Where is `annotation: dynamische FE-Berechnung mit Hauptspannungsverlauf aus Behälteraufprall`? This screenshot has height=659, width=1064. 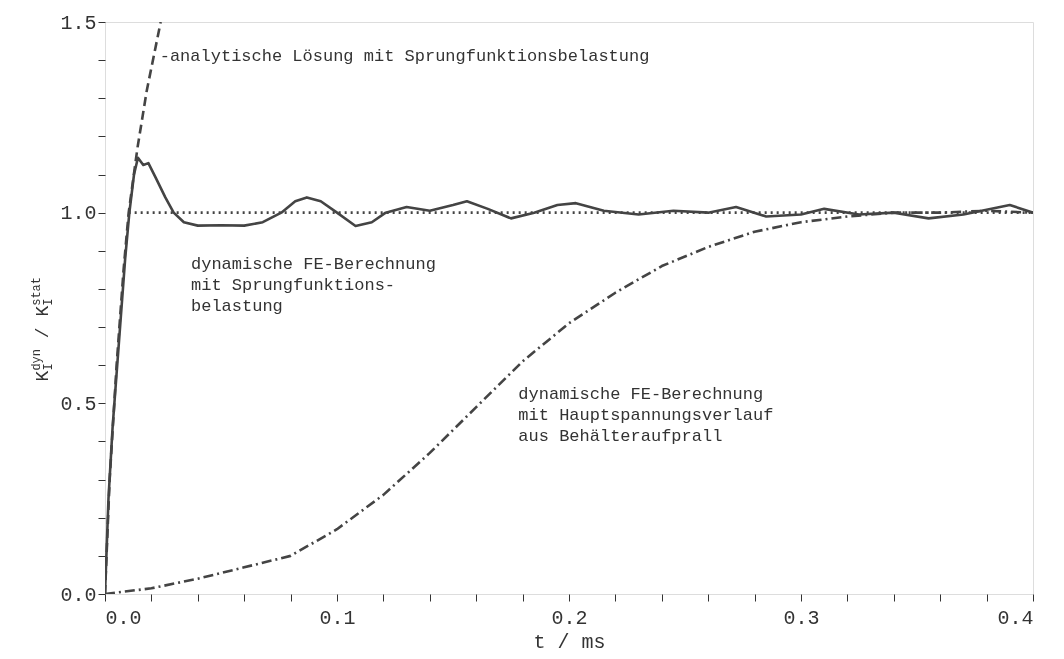
annotation: dynamische FE-Berechnung mit Hauptspannungsverlauf aus Behälteraufprall is located at coordinates (646, 416).